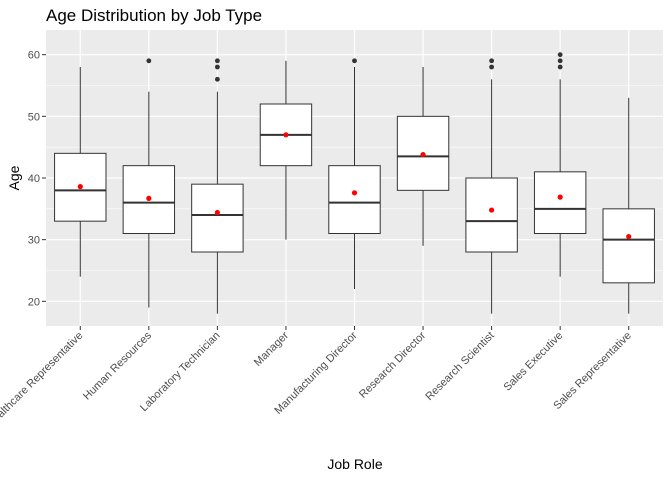 The width and height of the screenshot is (672, 480). I want to click on y-tick-label: 40, so click(34, 179).